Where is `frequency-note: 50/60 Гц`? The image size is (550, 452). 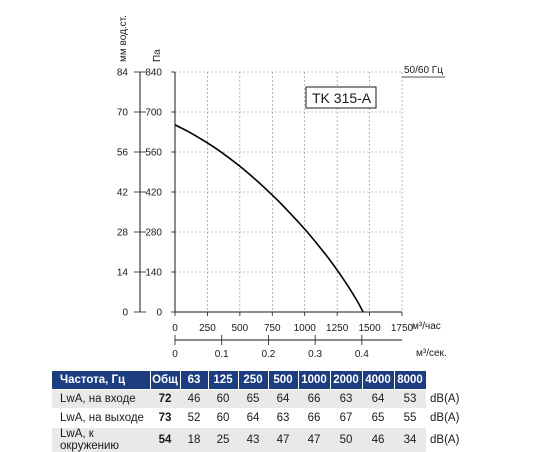
frequency-note: 50/60 Гц is located at coordinates (423, 70).